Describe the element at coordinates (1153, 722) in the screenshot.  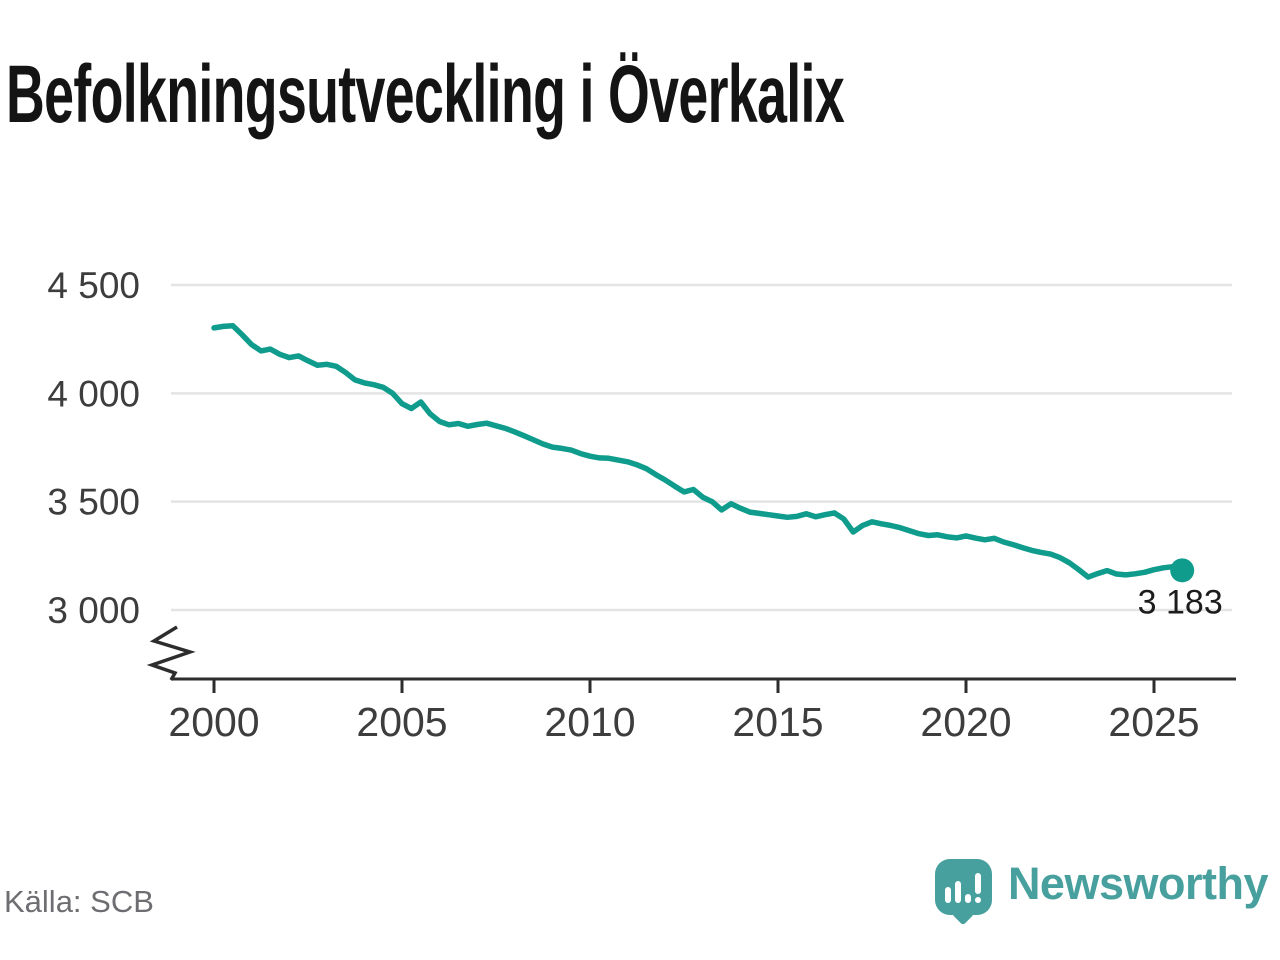
I see `x-tick-label: 2025` at that location.